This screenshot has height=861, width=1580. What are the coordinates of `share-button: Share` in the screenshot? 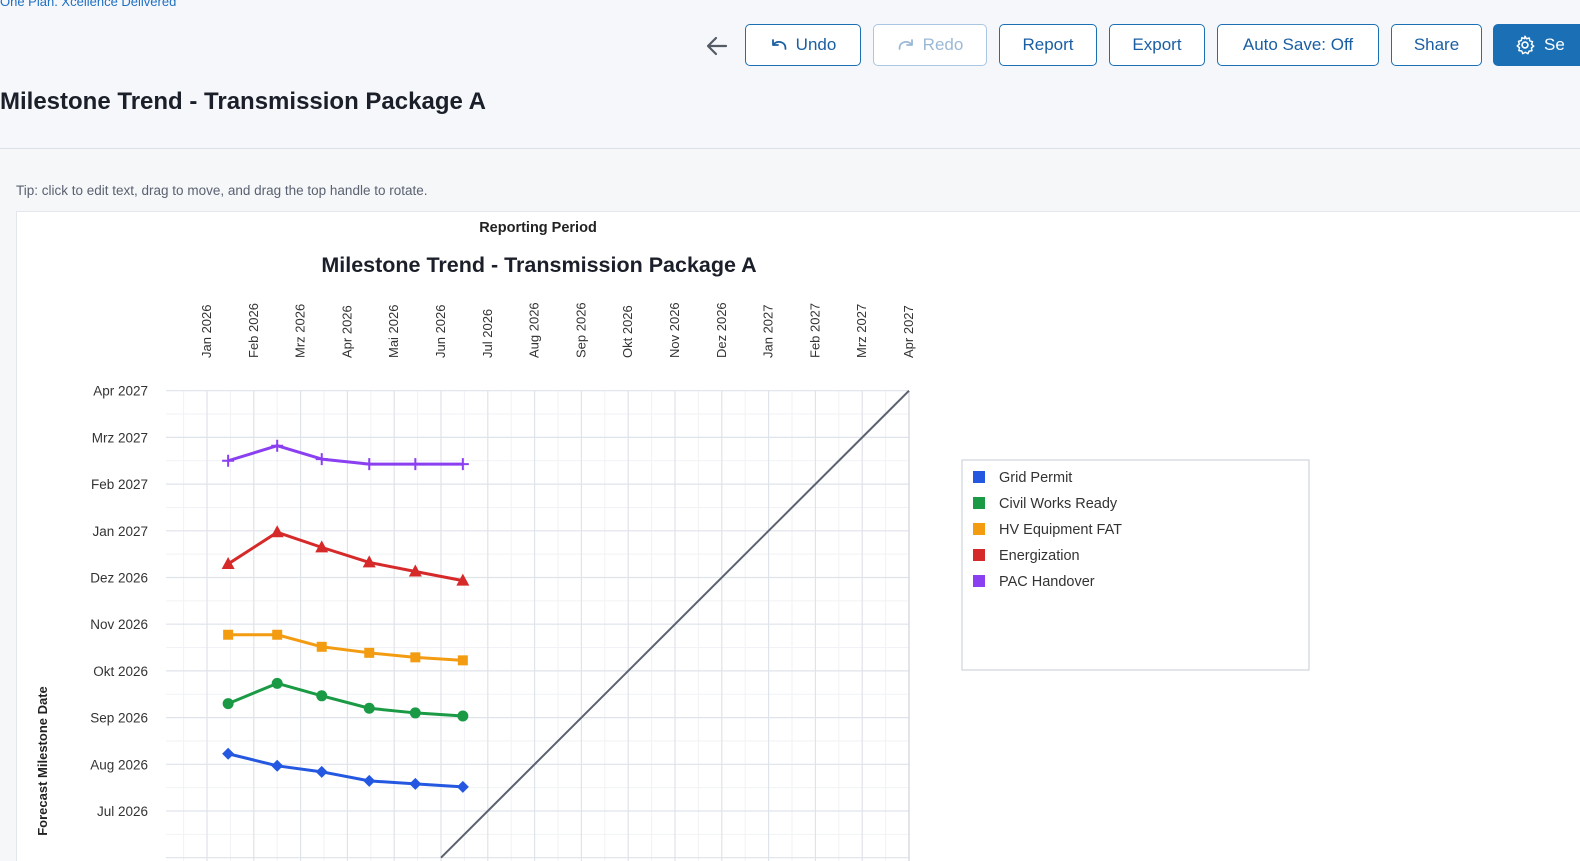 It's located at (1436, 45).